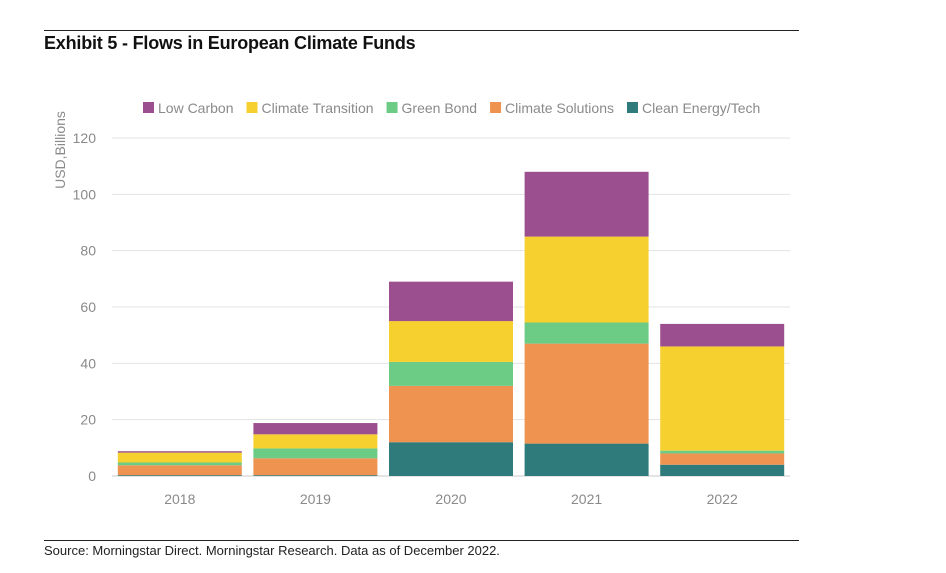  I want to click on bar-segment-climate-transition-2018, so click(179, 457).